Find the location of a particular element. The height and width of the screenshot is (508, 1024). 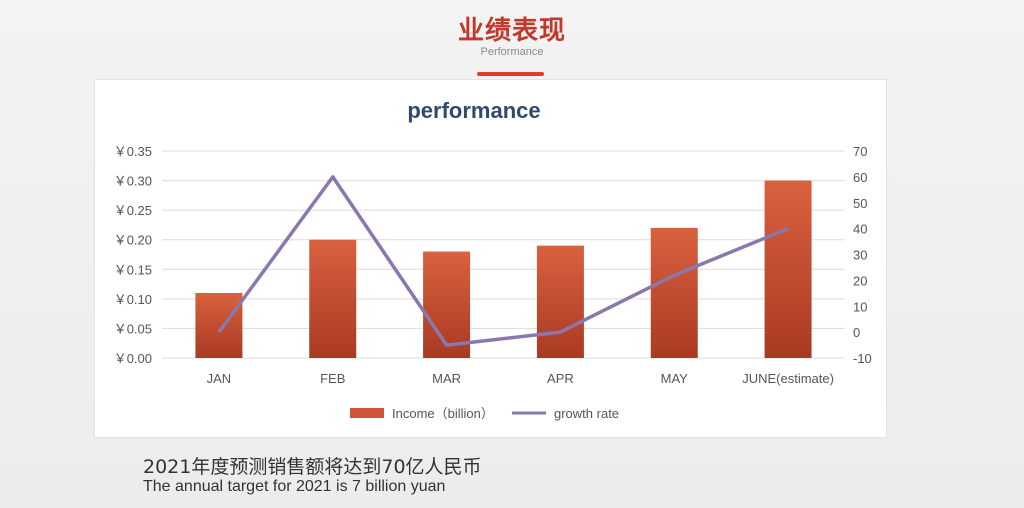

left-tick-label: ￥0.25 is located at coordinates (133, 210).